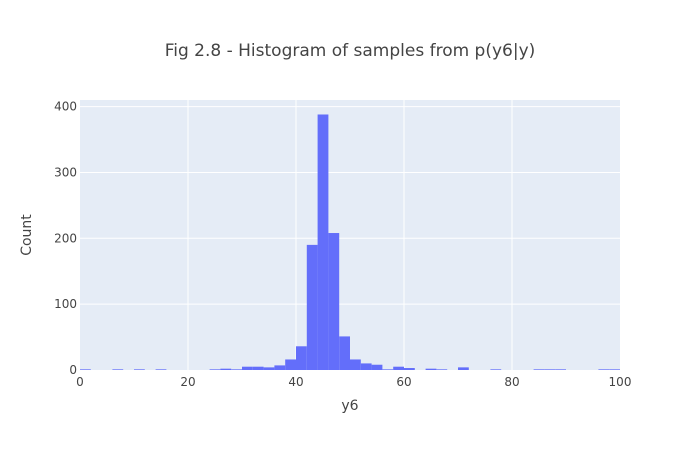 This screenshot has height=450, width=700. What do you see at coordinates (620, 382) in the screenshot?
I see `x-tick-label: 100` at bounding box center [620, 382].